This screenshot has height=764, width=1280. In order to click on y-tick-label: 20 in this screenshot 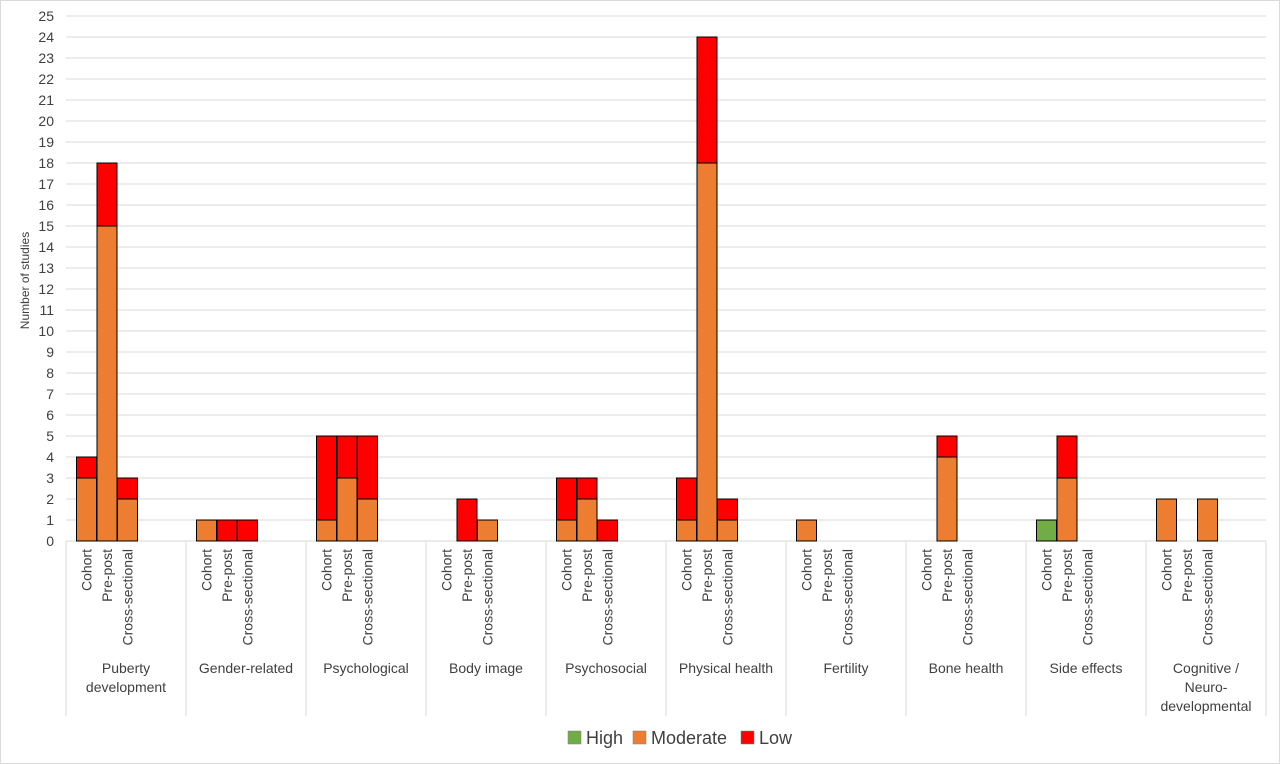, I will do `click(46, 121)`.